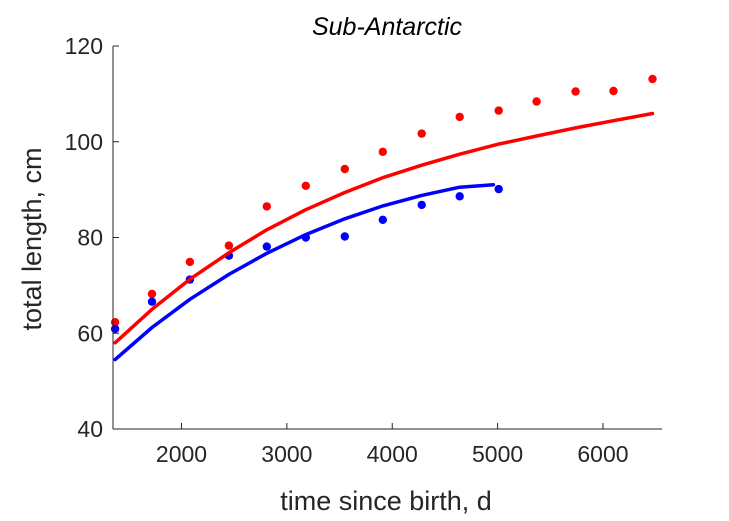 This screenshot has width=729, height=521. What do you see at coordinates (90, 333) in the screenshot?
I see `y-tick-label: 60` at bounding box center [90, 333].